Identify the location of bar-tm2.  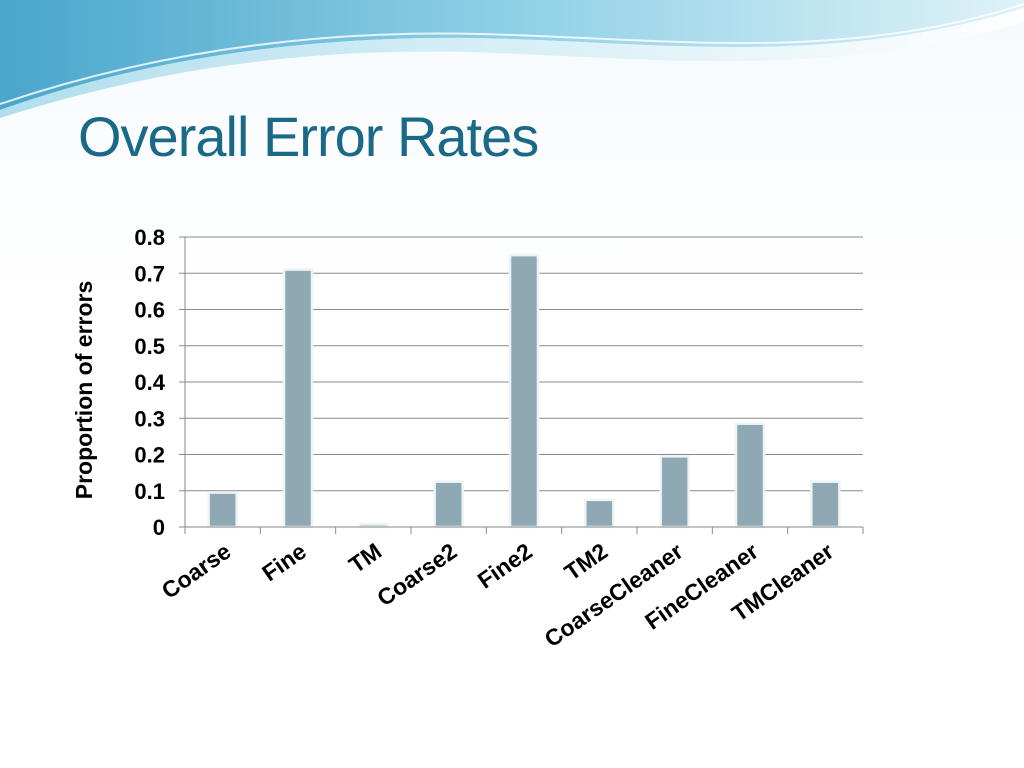
(599, 513).